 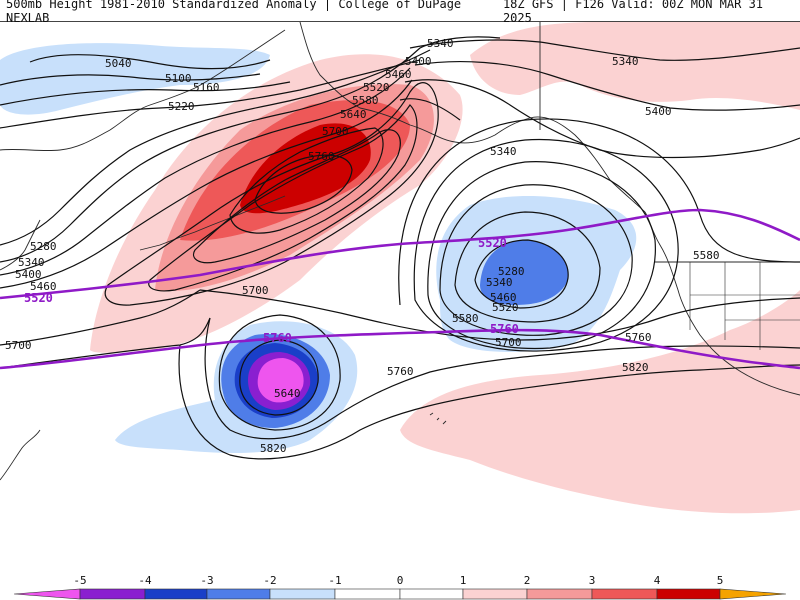 I want to click on contour-5460-low, so click(x=541, y=255).